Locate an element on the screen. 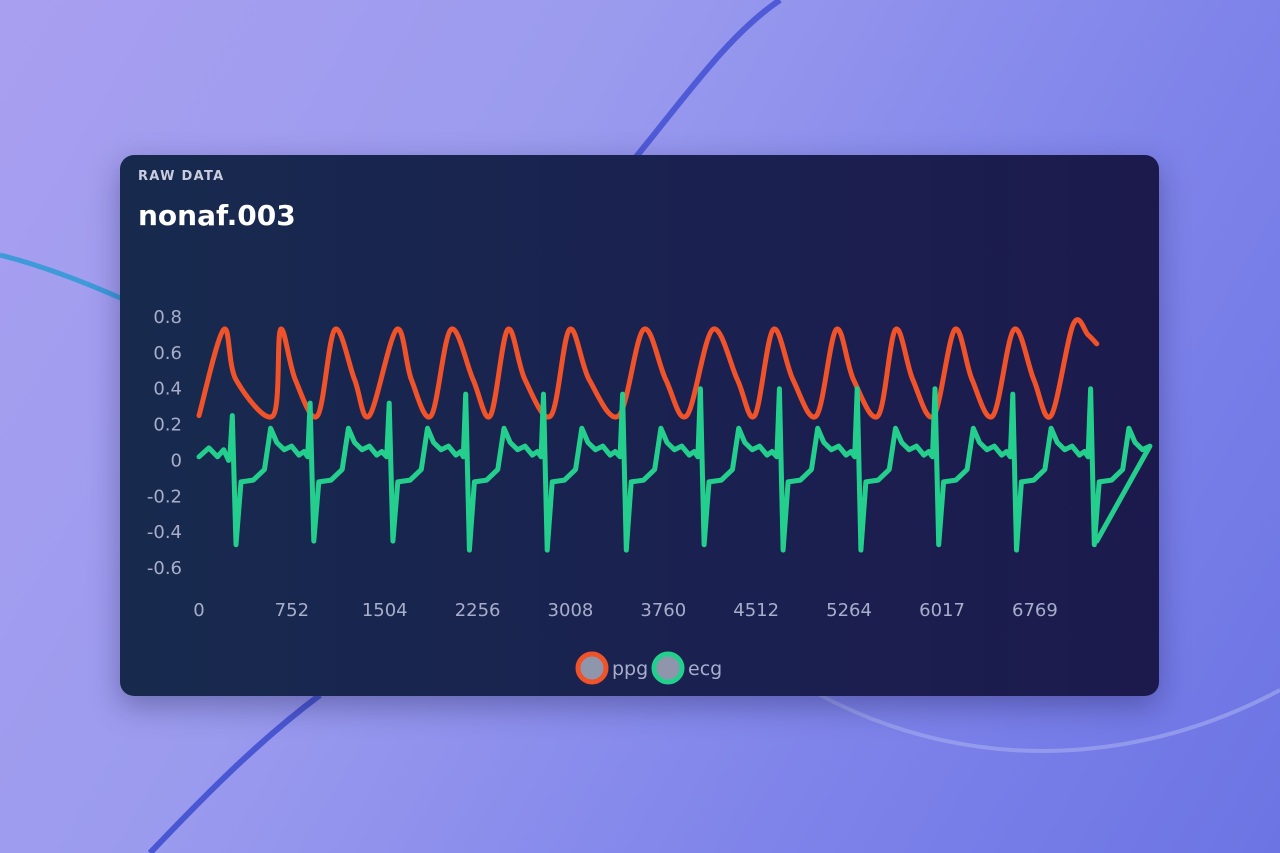  x-tick-label: 6769 is located at coordinates (1035, 610).